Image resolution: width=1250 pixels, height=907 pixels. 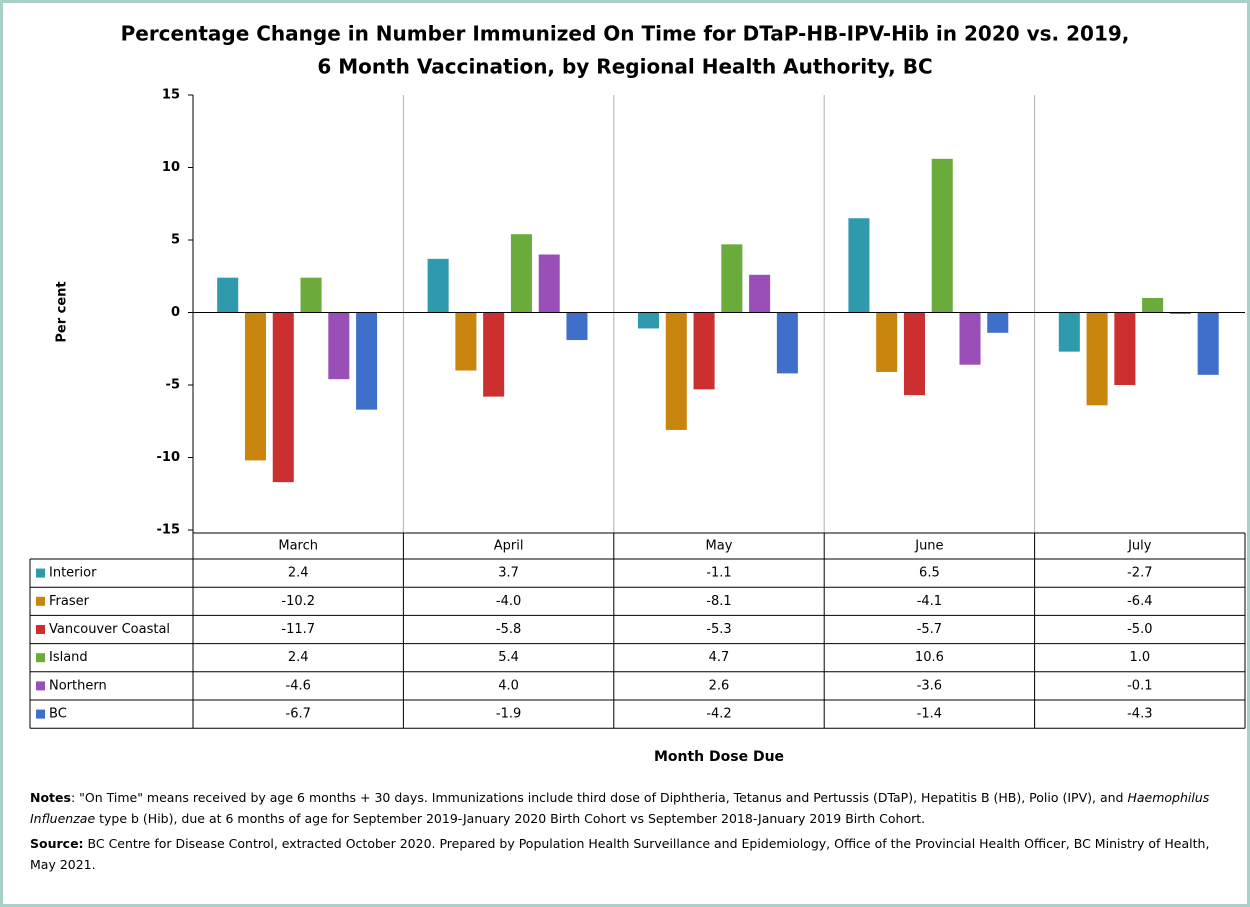 I want to click on table-cell: -4.2, so click(x=718, y=714).